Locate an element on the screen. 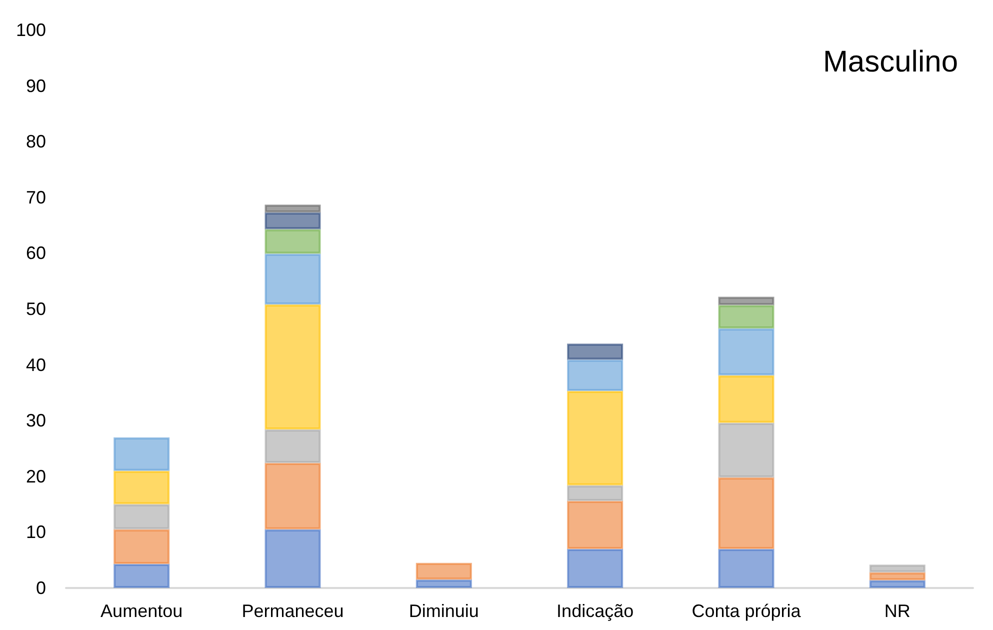  x-tick-label: Aumentou is located at coordinates (141, 611).